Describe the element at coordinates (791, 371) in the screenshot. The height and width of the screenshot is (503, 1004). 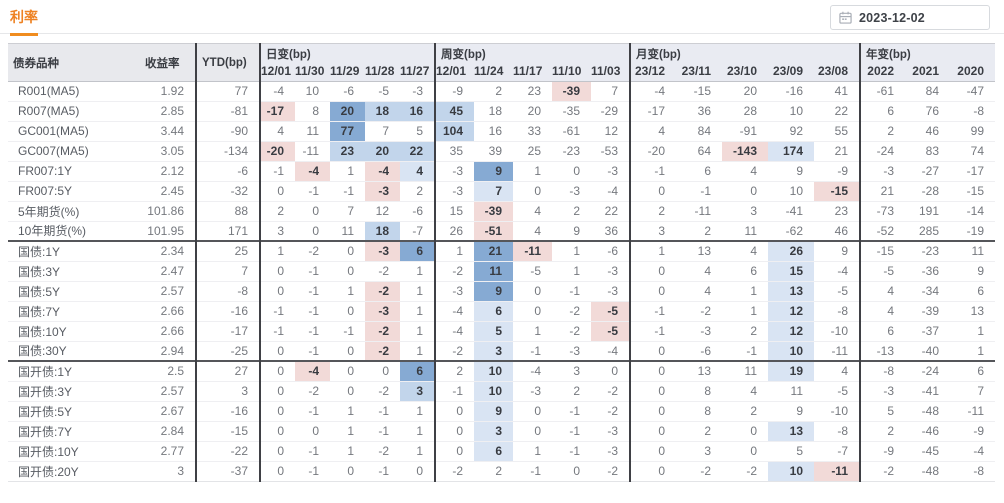
I see `value-cell: 19` at that location.